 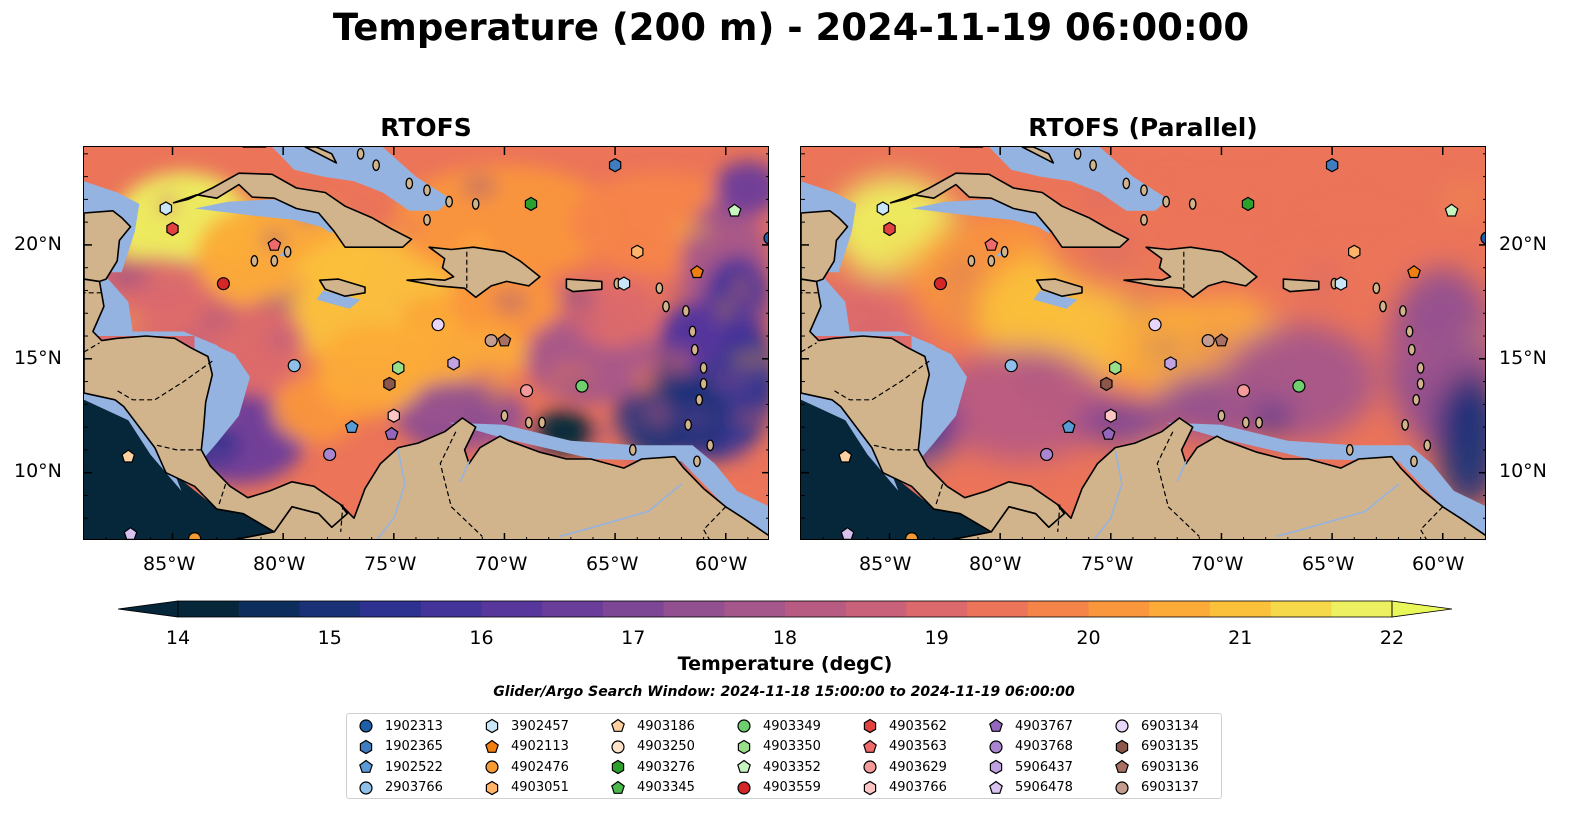 I want to click on pentagon-icon, so click(x=492, y=746).